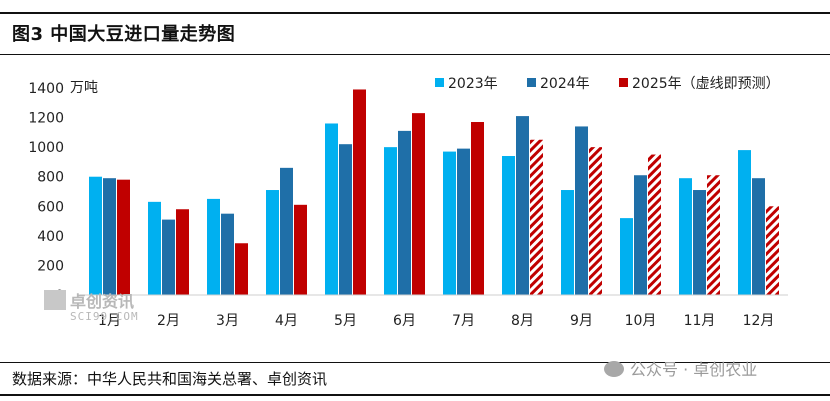 The image size is (830, 401). What do you see at coordinates (50, 237) in the screenshot?
I see `y-tick-label: 400` at bounding box center [50, 237].